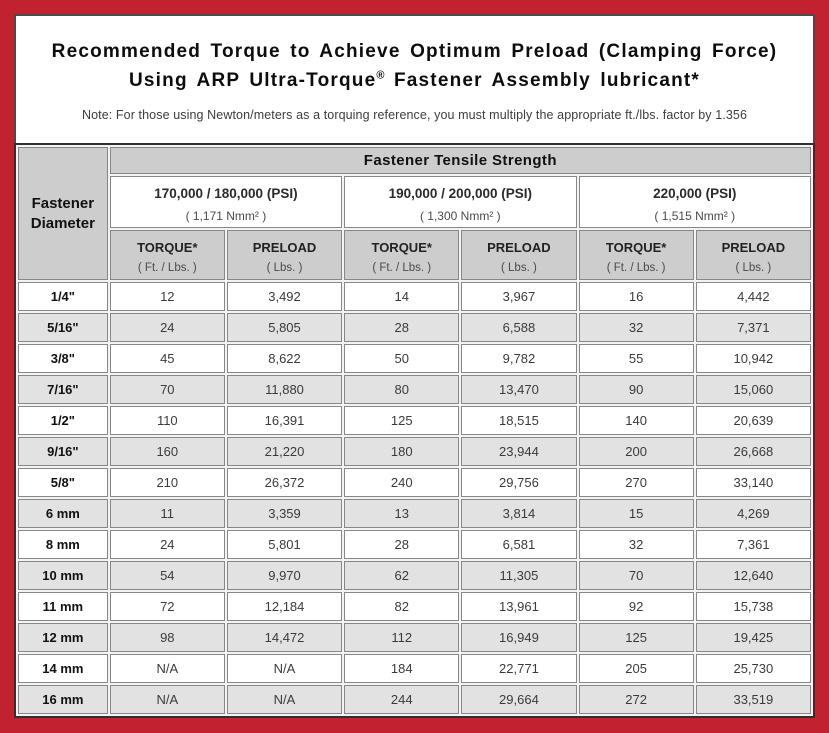 This screenshot has height=733, width=829. Describe the element at coordinates (284, 296) in the screenshot. I see `preload-value-cell: 3,492` at that location.